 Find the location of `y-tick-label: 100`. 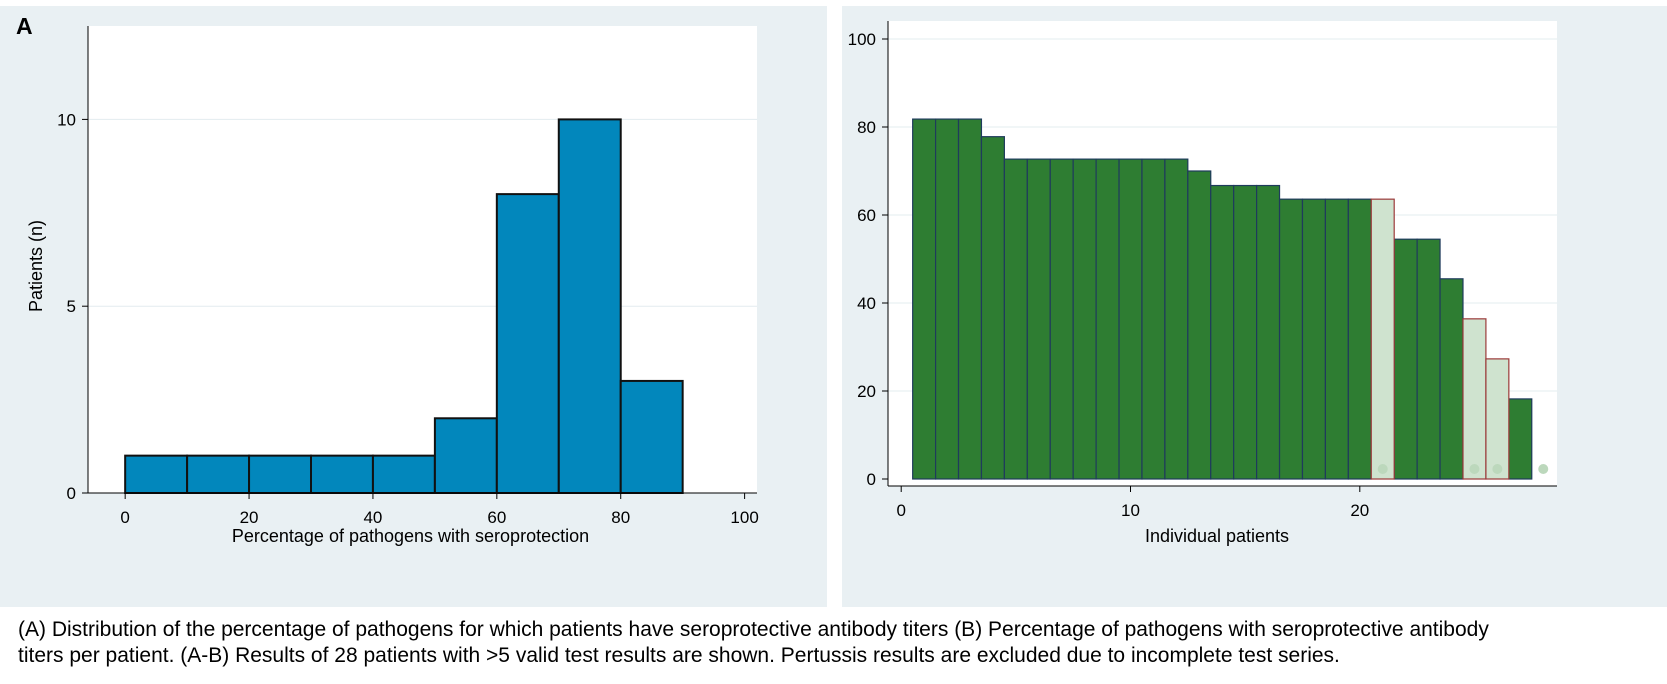

y-tick-label: 100 is located at coordinates (862, 39).